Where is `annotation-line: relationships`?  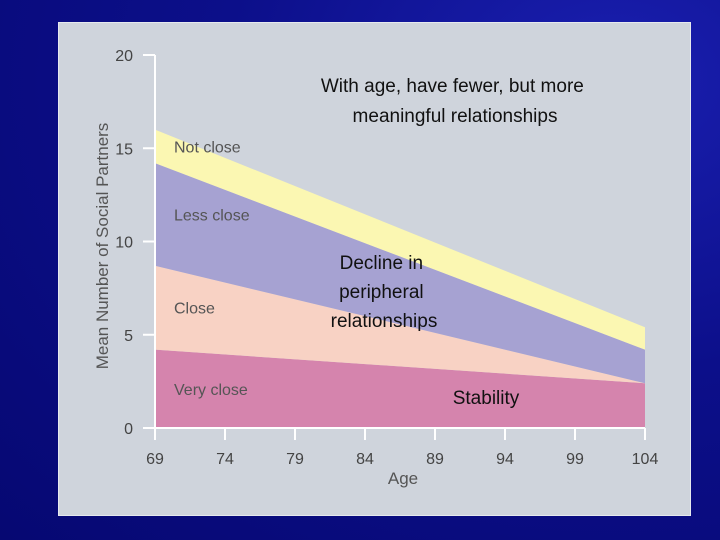 annotation-line: relationships is located at coordinates (384, 321).